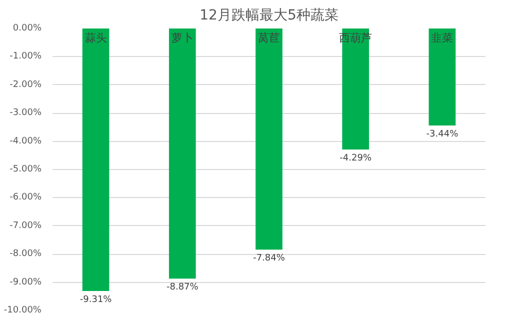 This screenshot has width=510, height=320. Describe the element at coordinates (26, 85) in the screenshot. I see `y-tick-label: -2.00%` at that location.